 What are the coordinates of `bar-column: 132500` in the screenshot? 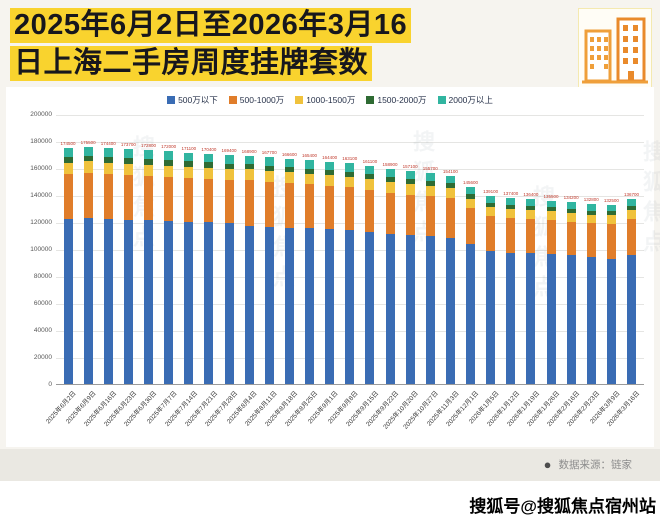 It's located at (611, 291).